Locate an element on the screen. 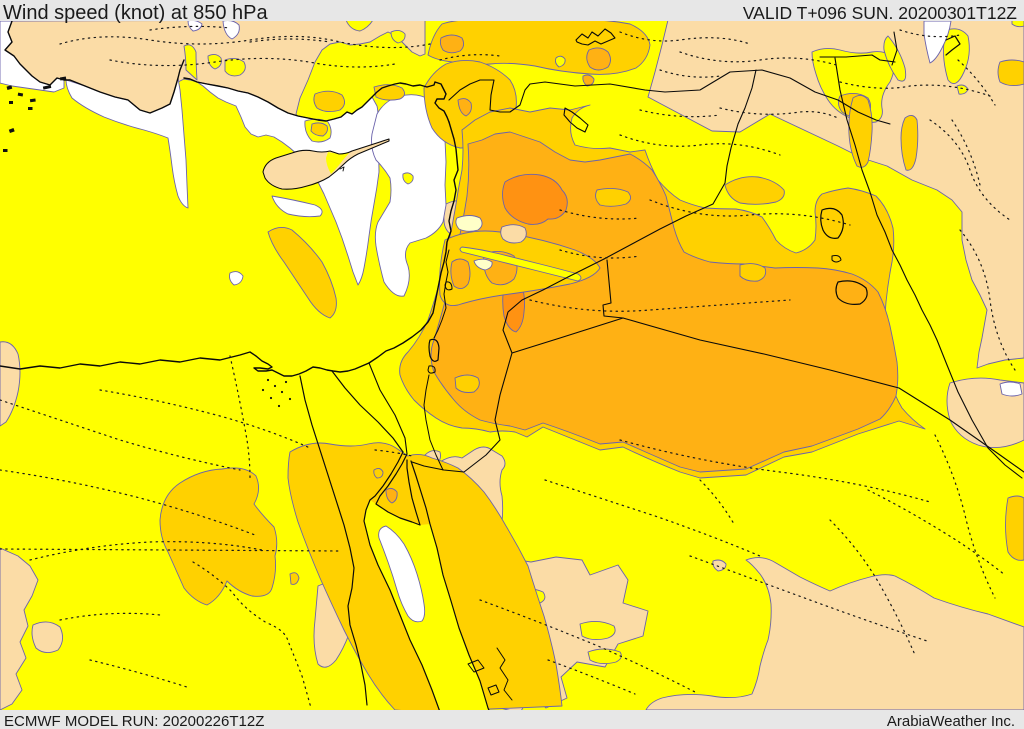  svg-text: VALID T+096 SUN. 20200301T12Z is located at coordinates (880, 13).